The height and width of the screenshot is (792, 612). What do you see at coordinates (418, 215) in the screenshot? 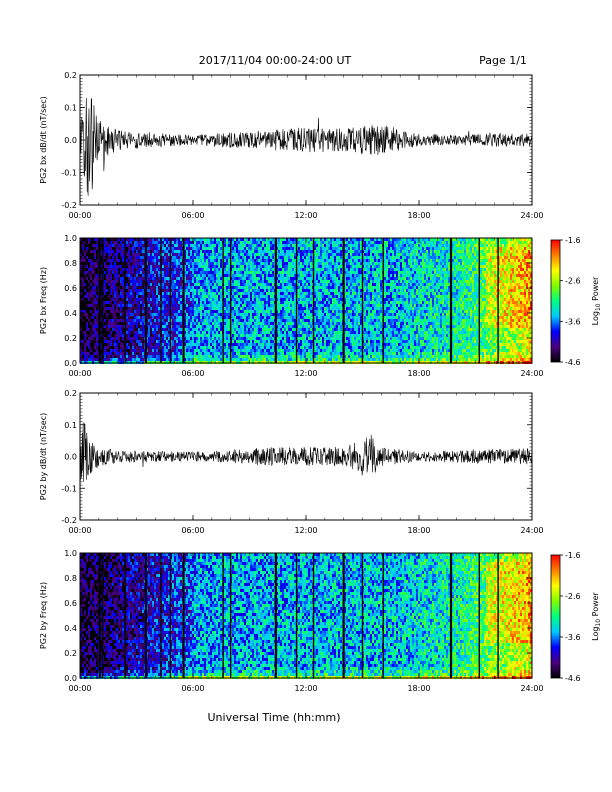
I see `x-tick-label: 18:00` at bounding box center [418, 215].